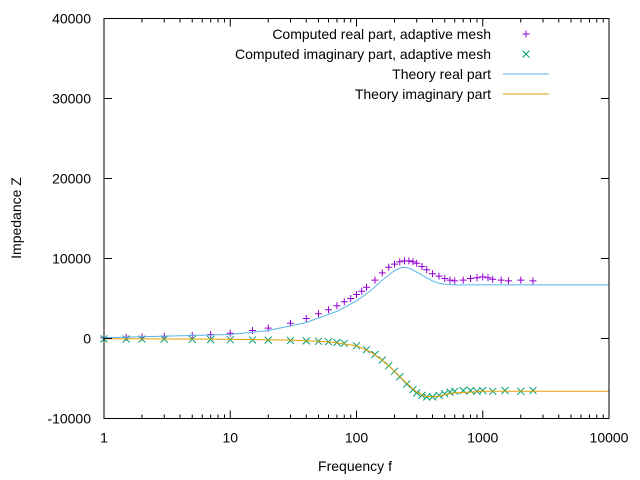 The image size is (640, 480). Describe the element at coordinates (16, 218) in the screenshot. I see `y-axis-label: Impedance Z` at that location.